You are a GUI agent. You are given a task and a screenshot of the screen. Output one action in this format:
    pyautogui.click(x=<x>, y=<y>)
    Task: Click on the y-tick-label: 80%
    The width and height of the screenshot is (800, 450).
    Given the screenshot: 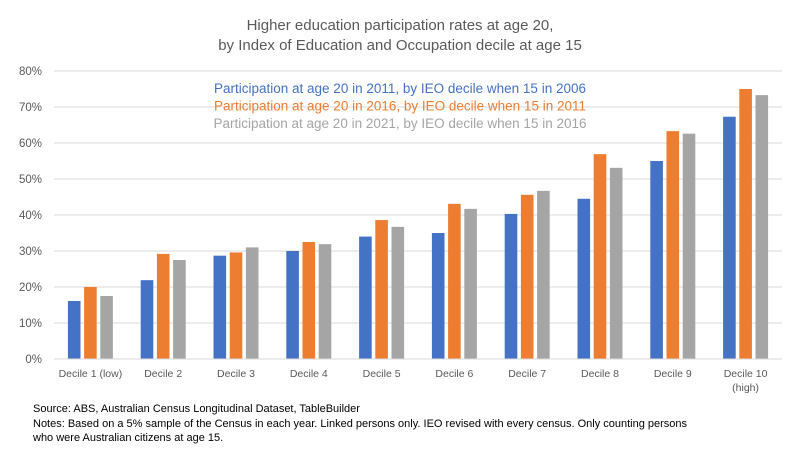 What is the action you would take?
    pyautogui.click(x=30, y=72)
    